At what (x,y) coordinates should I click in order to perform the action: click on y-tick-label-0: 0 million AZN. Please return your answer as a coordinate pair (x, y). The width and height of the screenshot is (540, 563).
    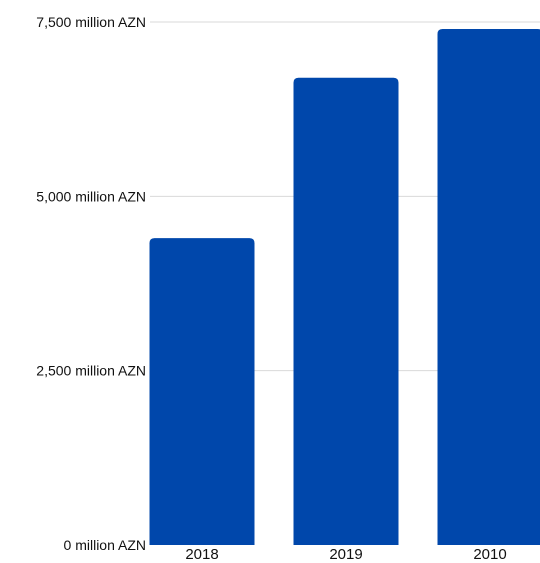
    Looking at the image, I should click on (105, 545).